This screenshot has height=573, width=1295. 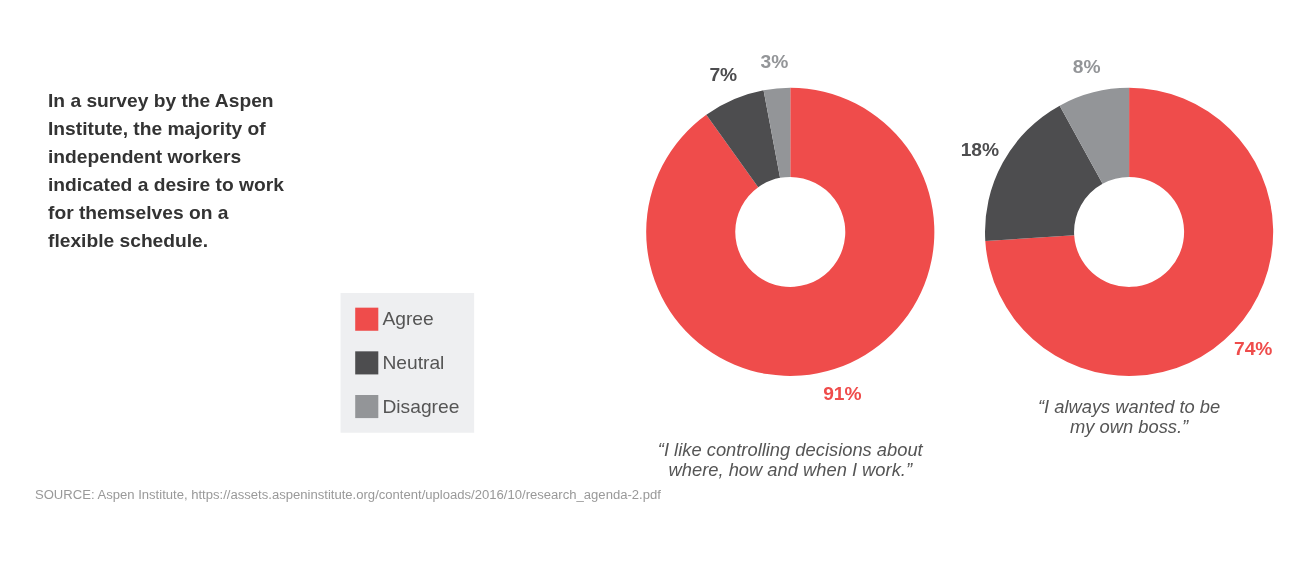 I want to click on data-label: 7%, so click(x=723, y=75).